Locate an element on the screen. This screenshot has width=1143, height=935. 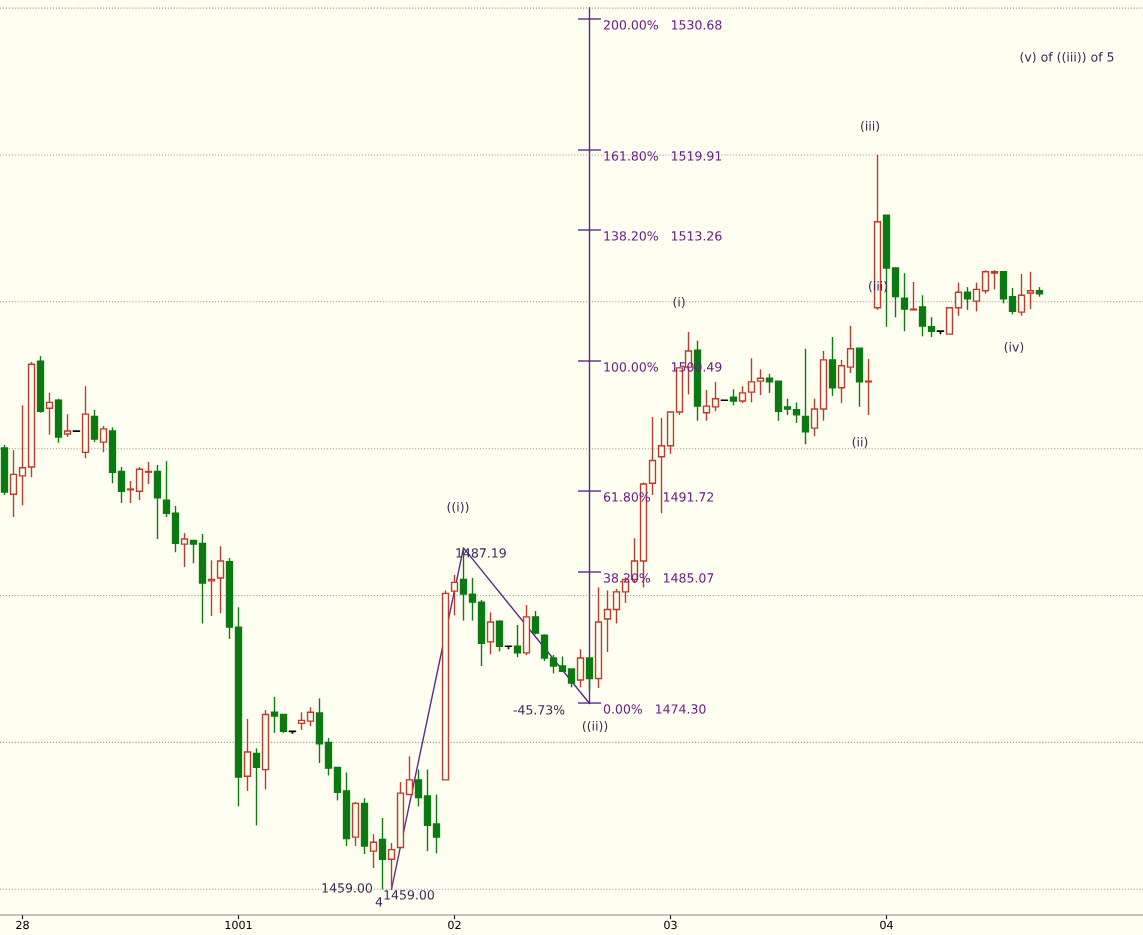
x-tick-label: 02 is located at coordinates (454, 925).